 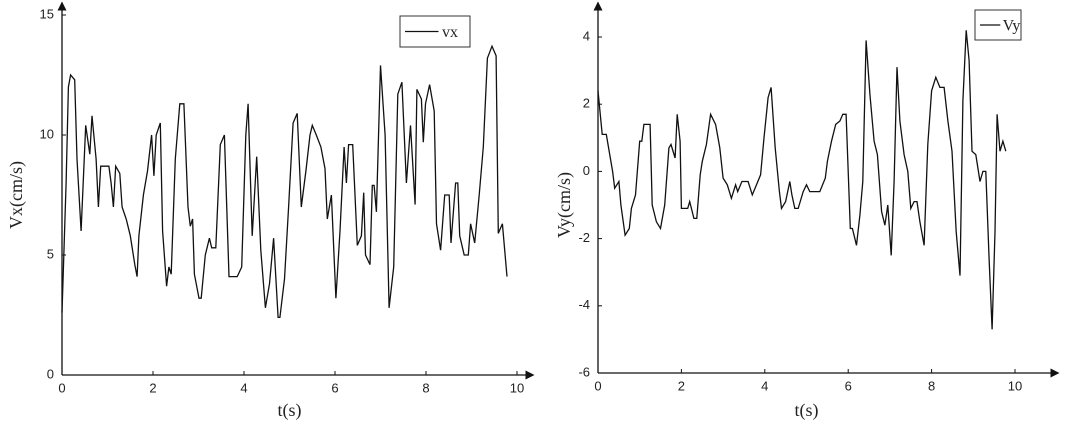 What do you see at coordinates (47, 133) in the screenshot?
I see `y-tick-label: 10` at bounding box center [47, 133].